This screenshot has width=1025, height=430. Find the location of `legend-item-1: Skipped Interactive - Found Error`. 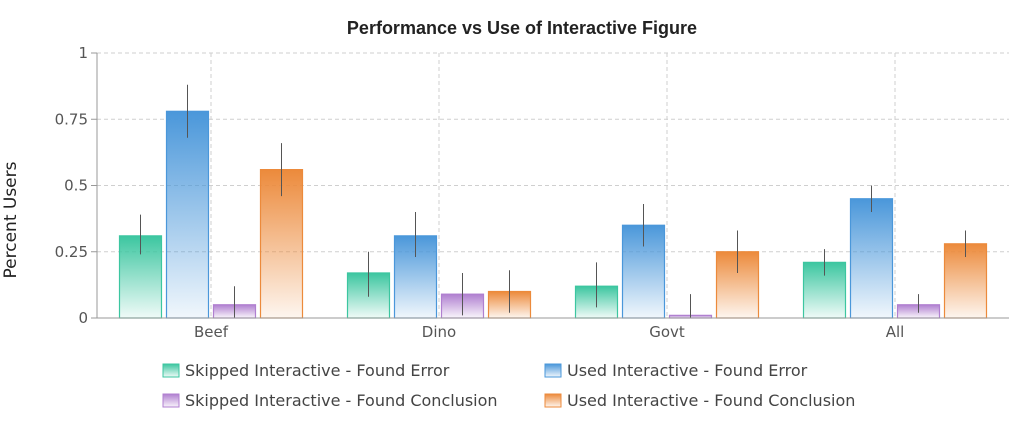

legend-item-1: Skipped Interactive - Found Error is located at coordinates (306, 370).